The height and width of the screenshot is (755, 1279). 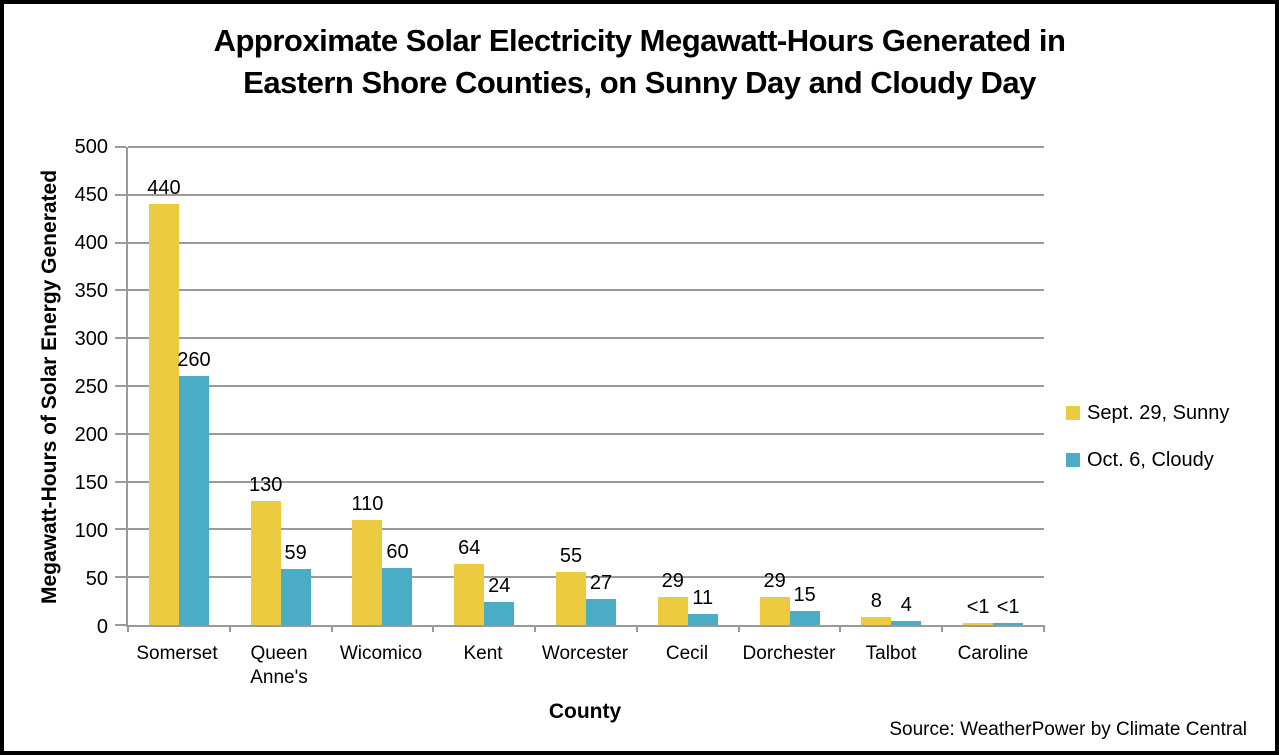 What do you see at coordinates (194, 487) in the screenshot?
I see `bar-wrap: 260` at bounding box center [194, 487].